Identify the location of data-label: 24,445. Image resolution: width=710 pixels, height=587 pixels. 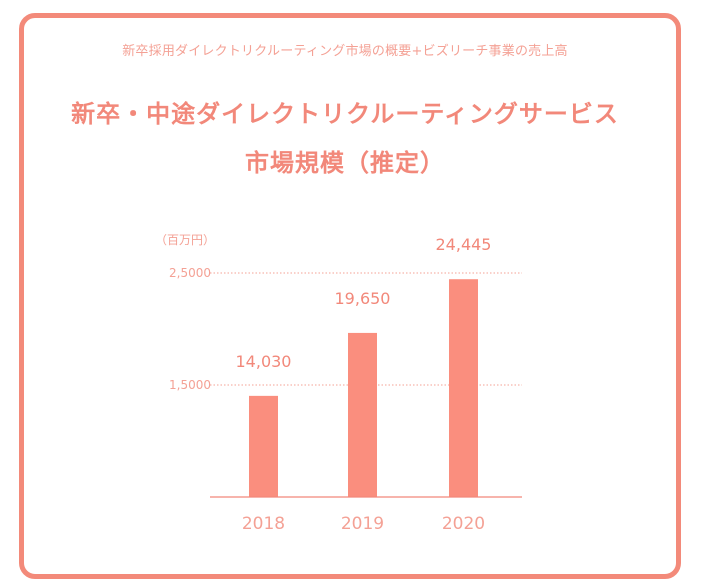
(464, 244).